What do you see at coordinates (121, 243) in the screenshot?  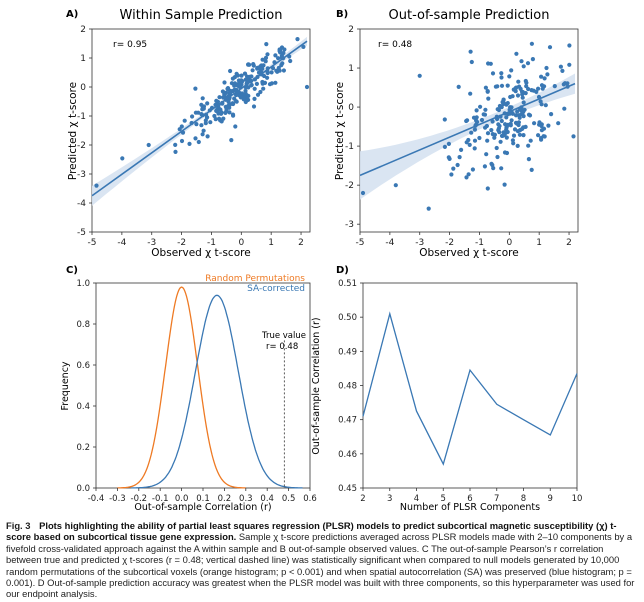 I see `x-tick-label: -4` at bounding box center [121, 243].